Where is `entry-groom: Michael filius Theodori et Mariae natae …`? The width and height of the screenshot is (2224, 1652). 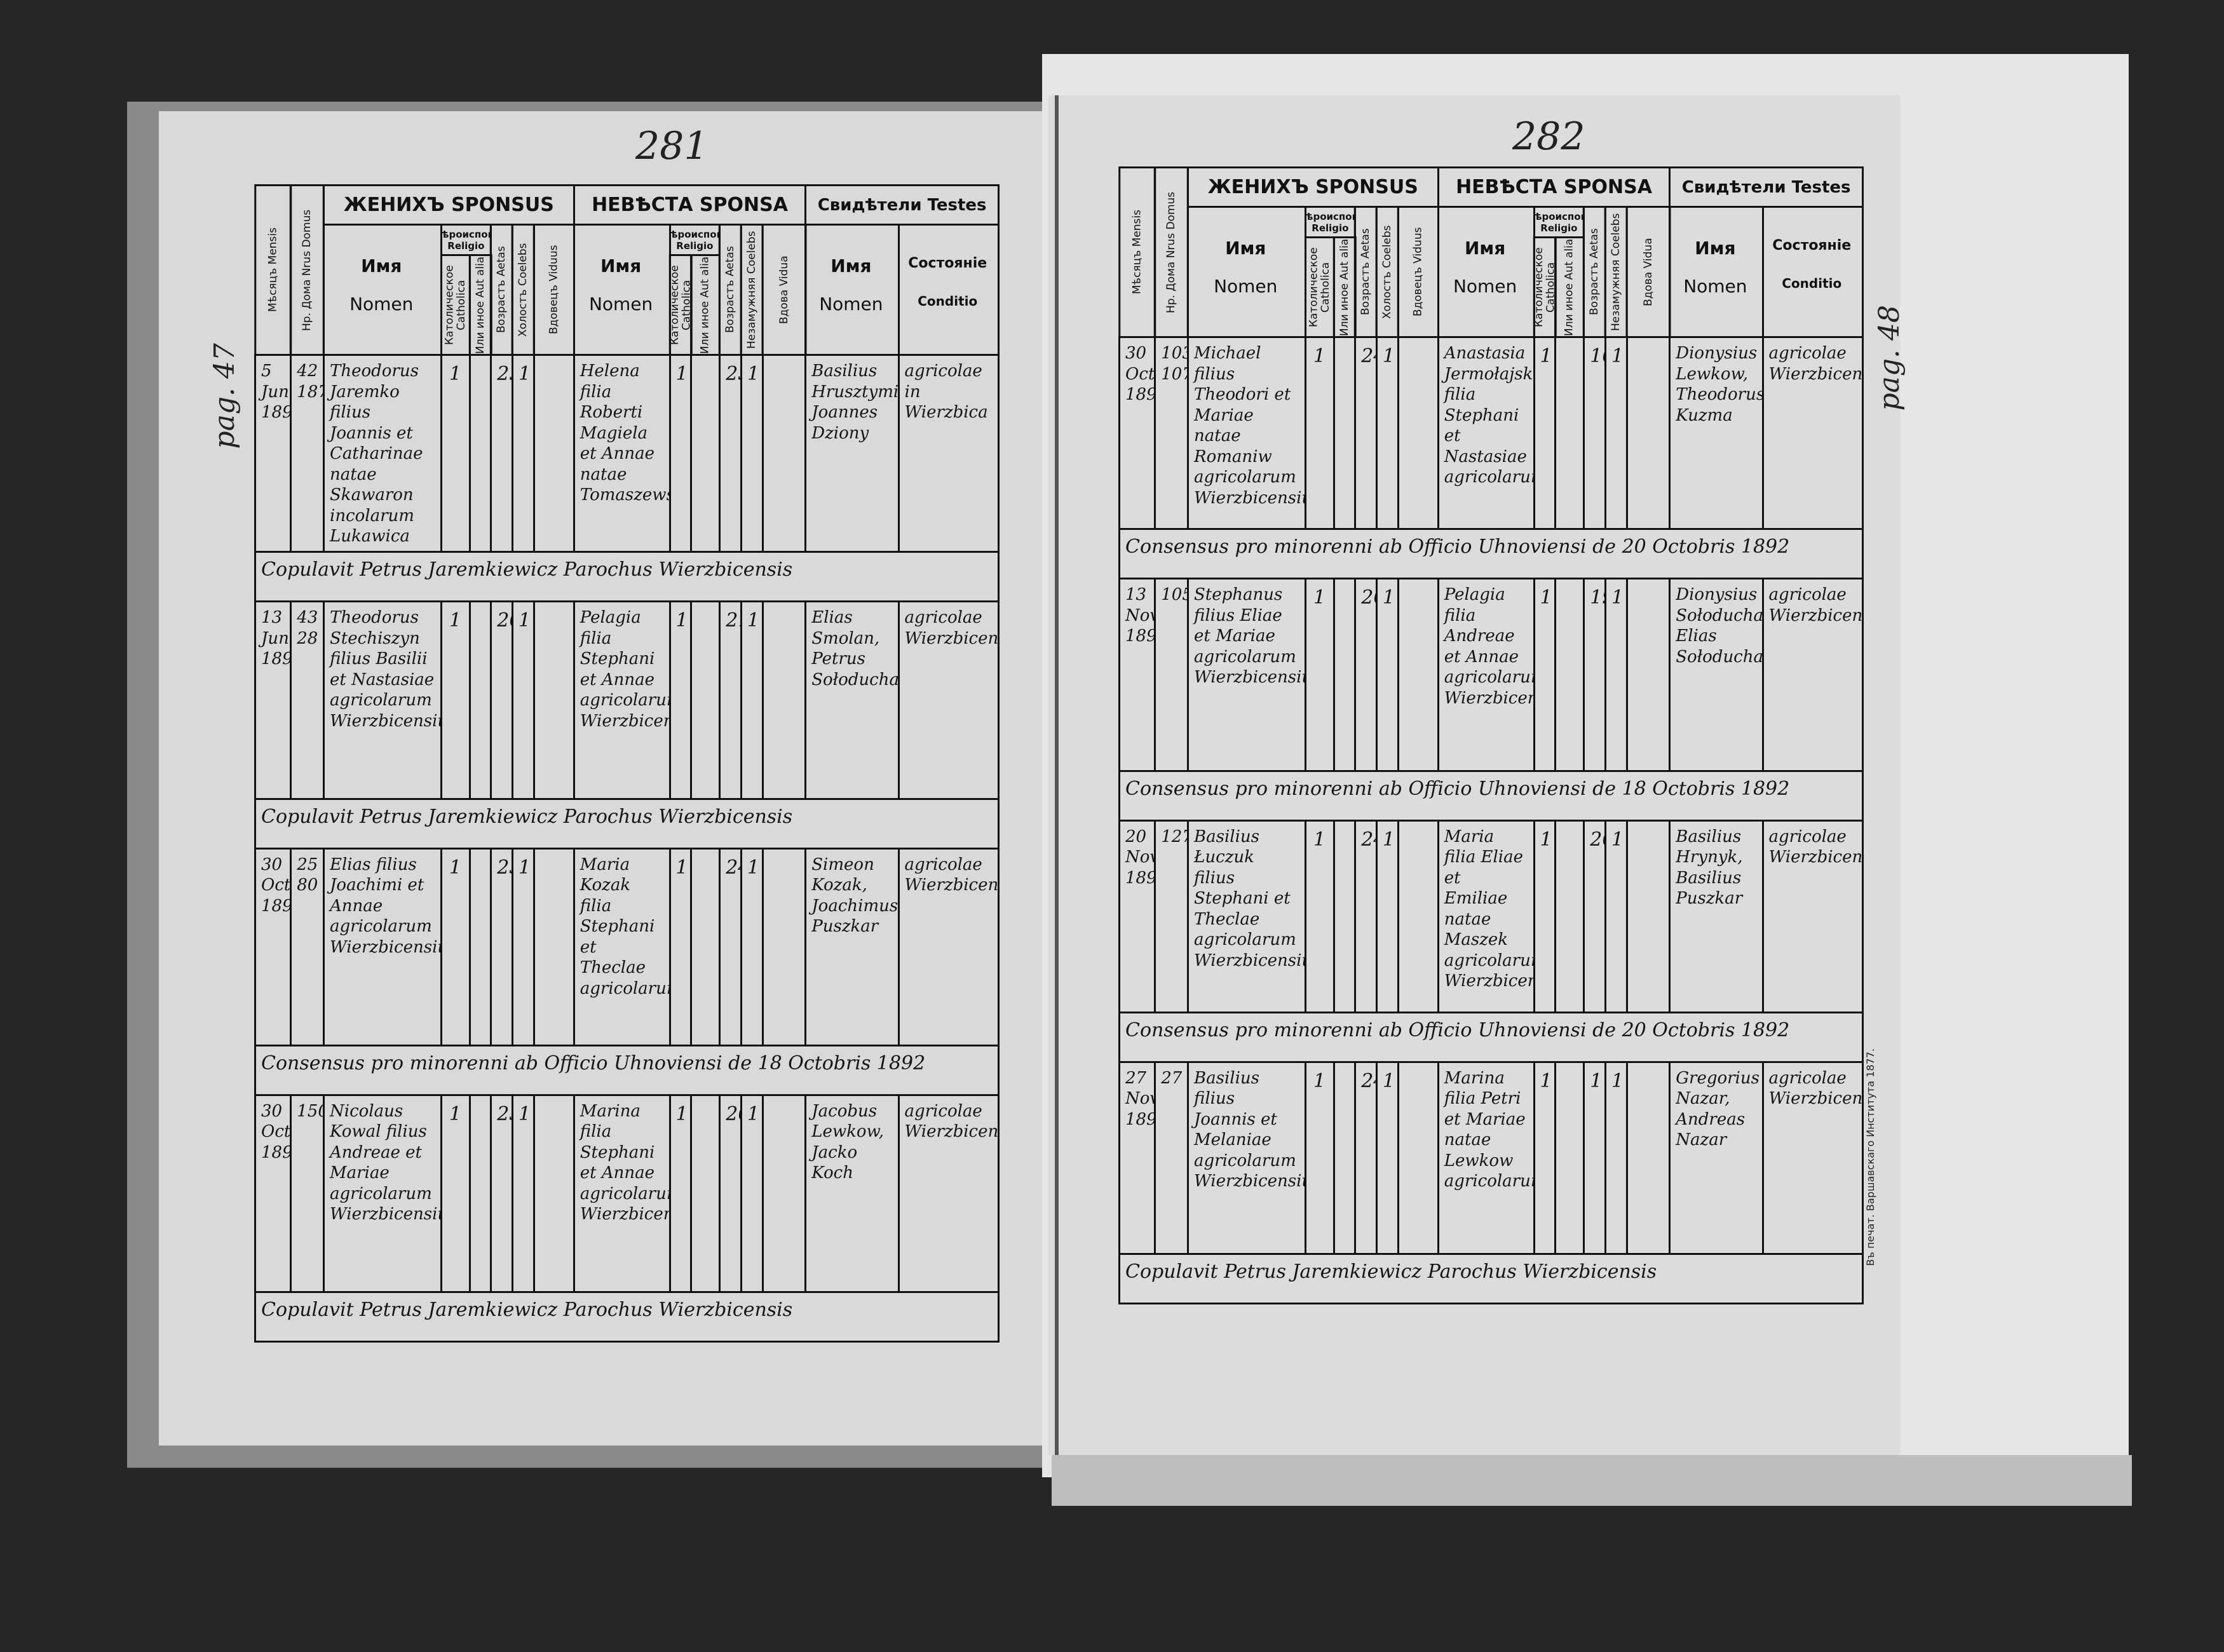 entry-groom: Michael filius Theodori et Mariae natae … is located at coordinates (1246, 434).